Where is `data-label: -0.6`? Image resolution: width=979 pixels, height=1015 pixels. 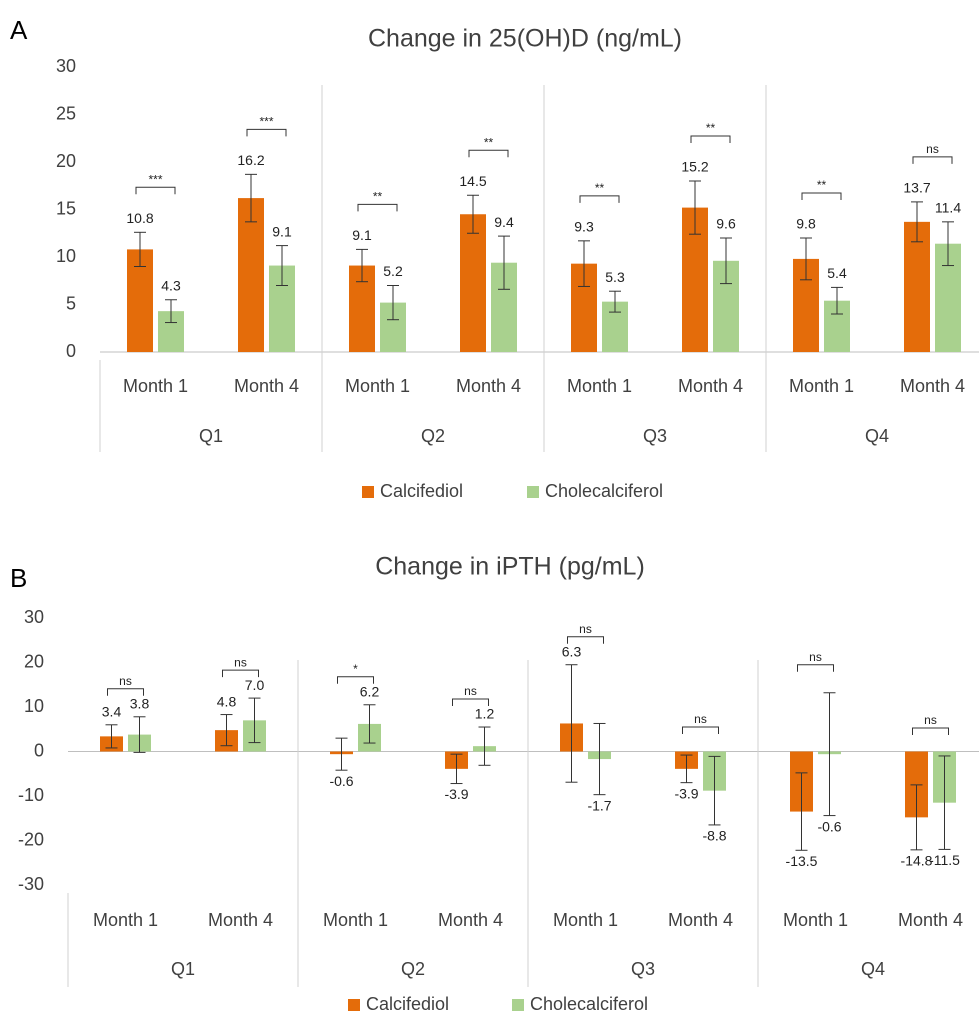 data-label: -0.6 is located at coordinates (829, 826).